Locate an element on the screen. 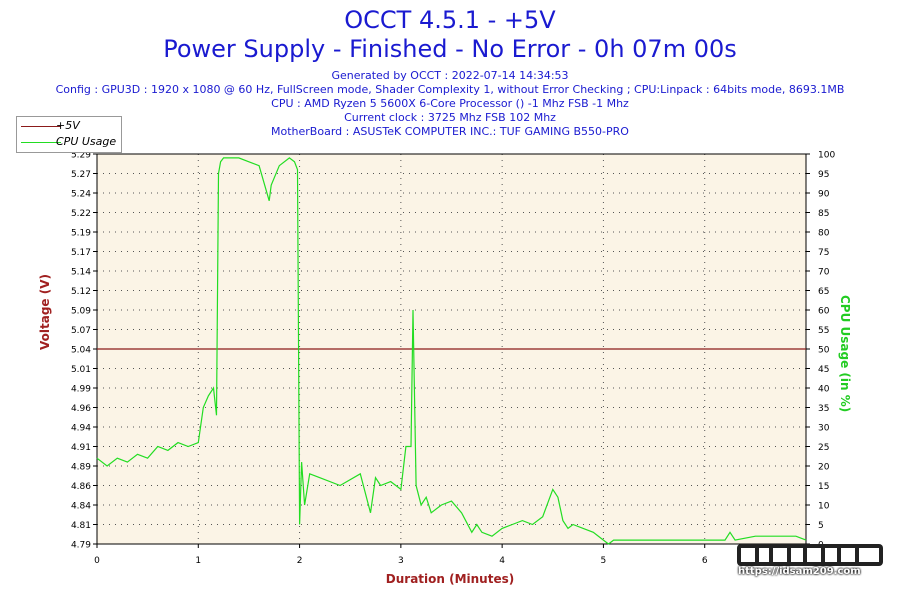 The height and width of the screenshot is (600, 900). y-axis-label-left: Voltage (V) is located at coordinates (45, 312).